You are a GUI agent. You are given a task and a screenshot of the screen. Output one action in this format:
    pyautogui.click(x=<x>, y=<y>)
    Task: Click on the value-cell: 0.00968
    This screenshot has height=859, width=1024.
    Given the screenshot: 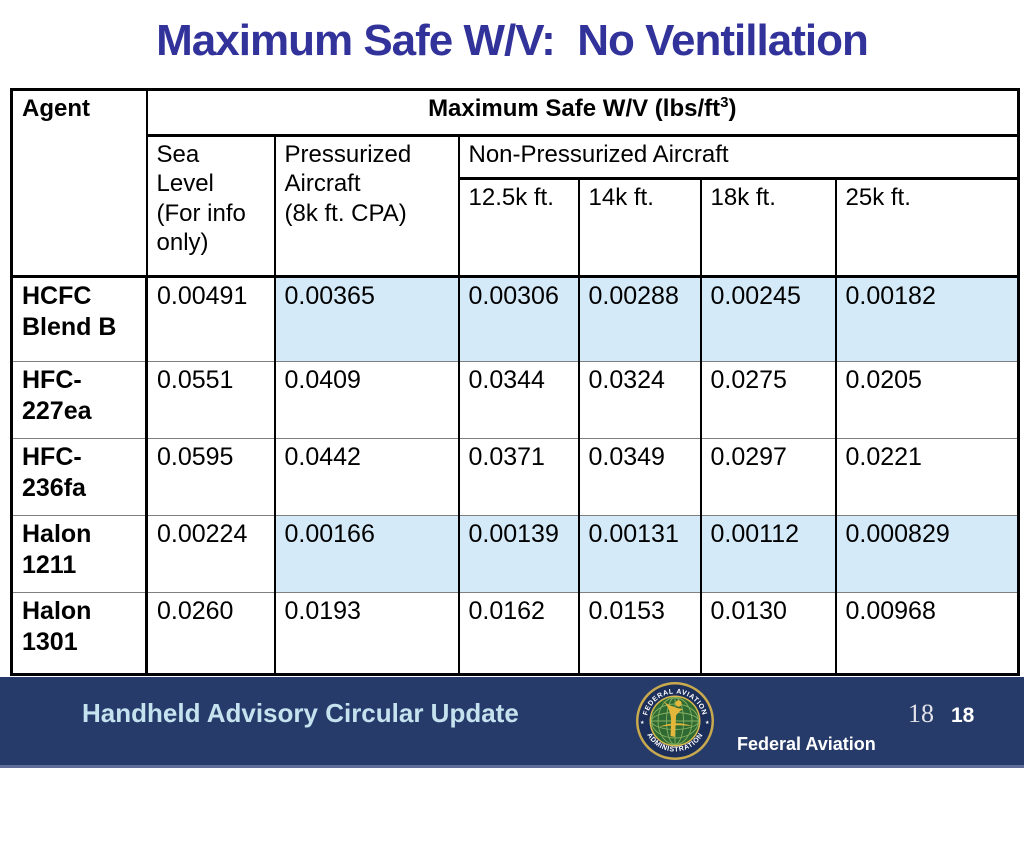 What is the action you would take?
    pyautogui.click(x=927, y=633)
    